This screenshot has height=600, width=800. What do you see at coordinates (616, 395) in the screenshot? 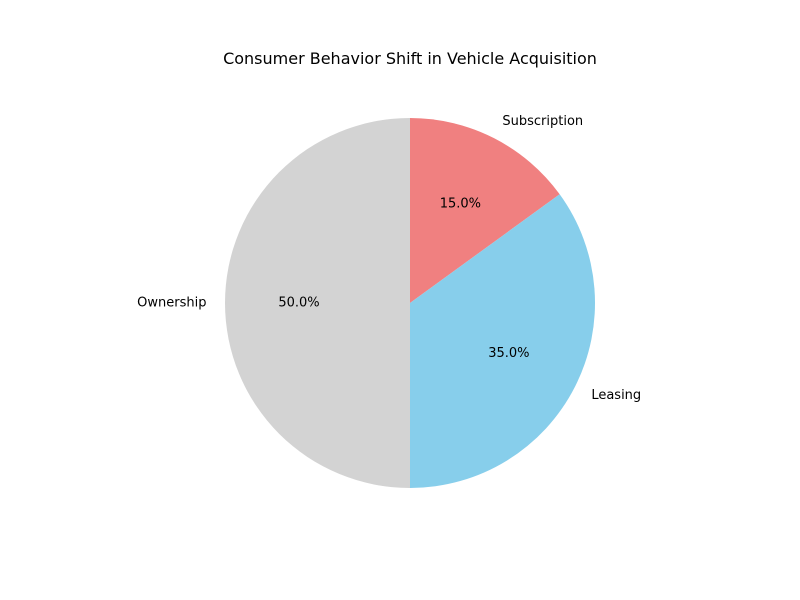
I see `pie-label-leasing: Leasing` at bounding box center [616, 395].